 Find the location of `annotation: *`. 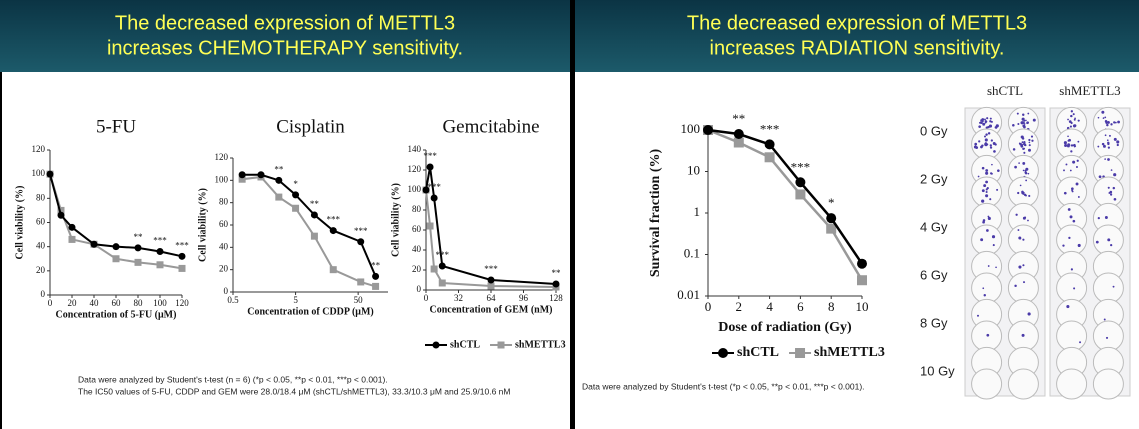

annotation: * is located at coordinates (831, 202).